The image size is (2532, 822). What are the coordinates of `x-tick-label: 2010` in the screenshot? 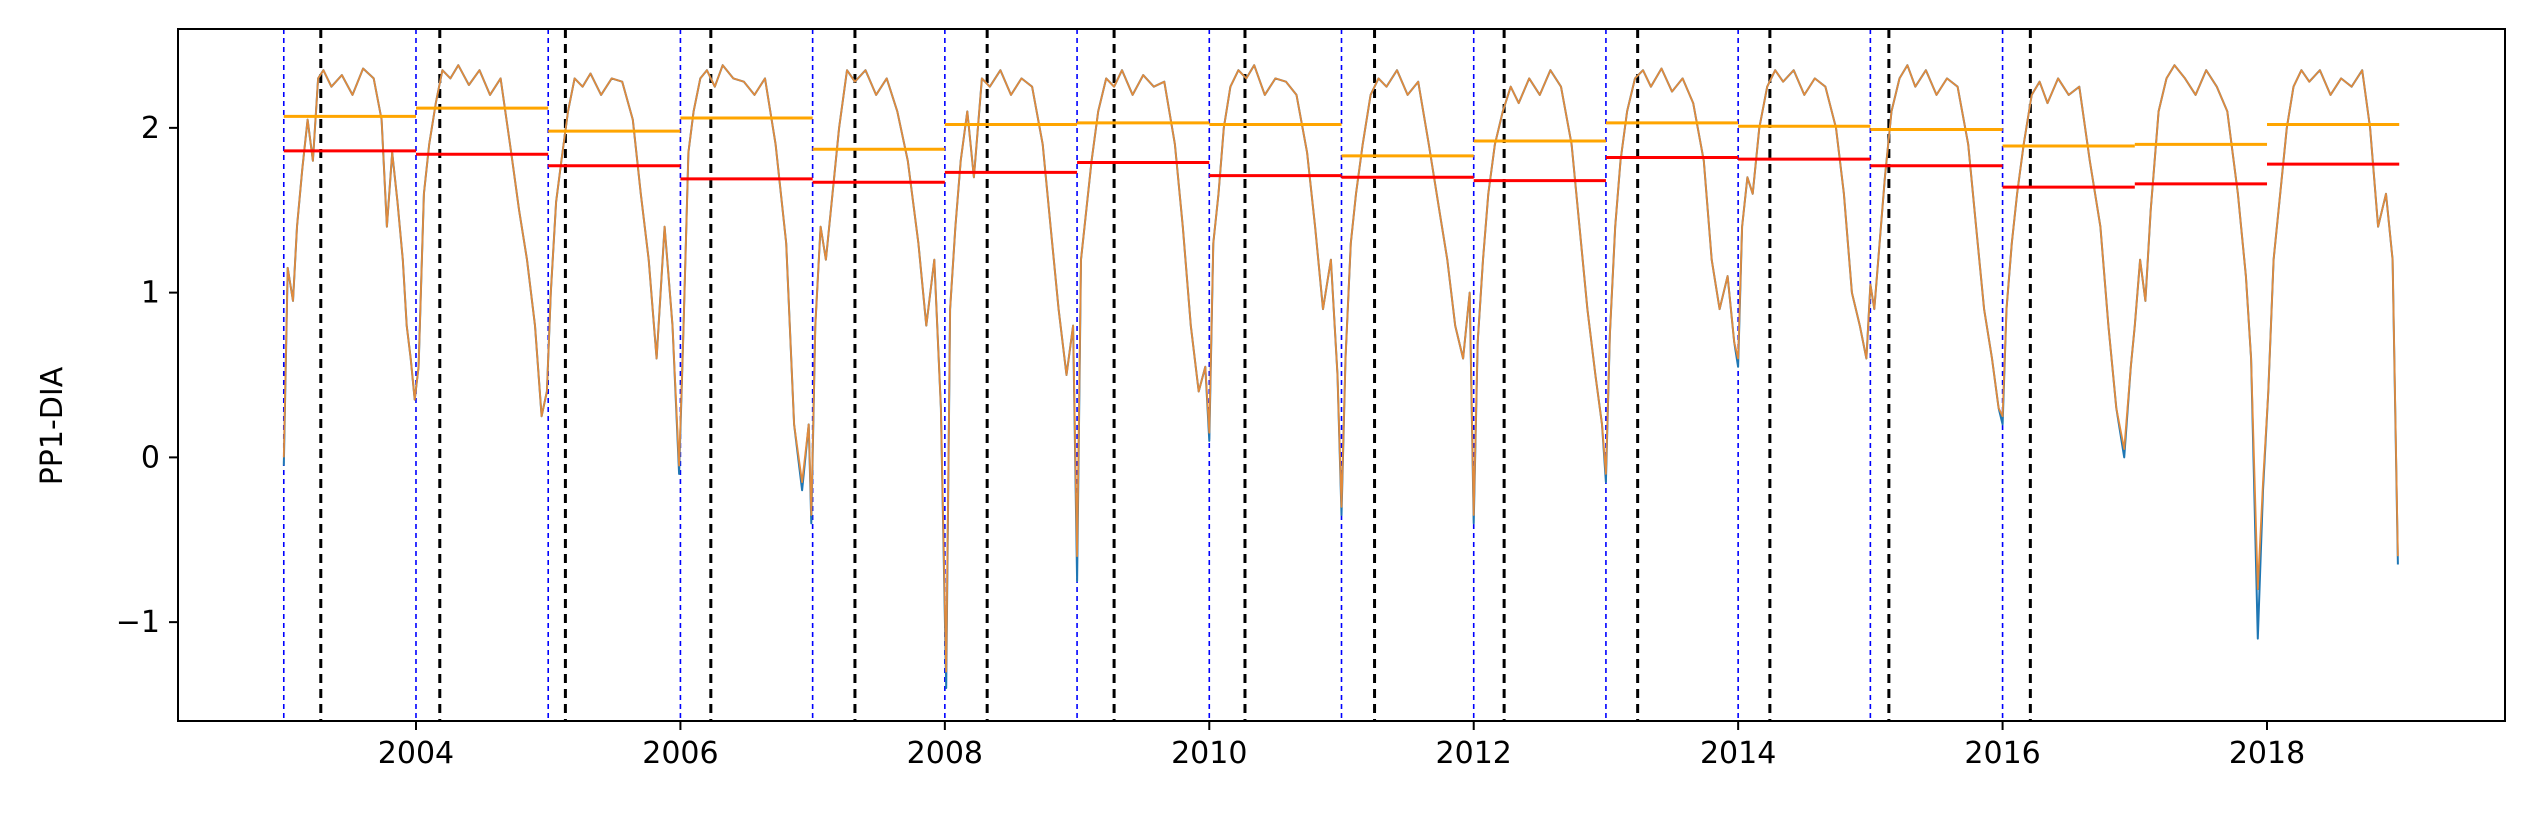 It's located at (1209, 753).